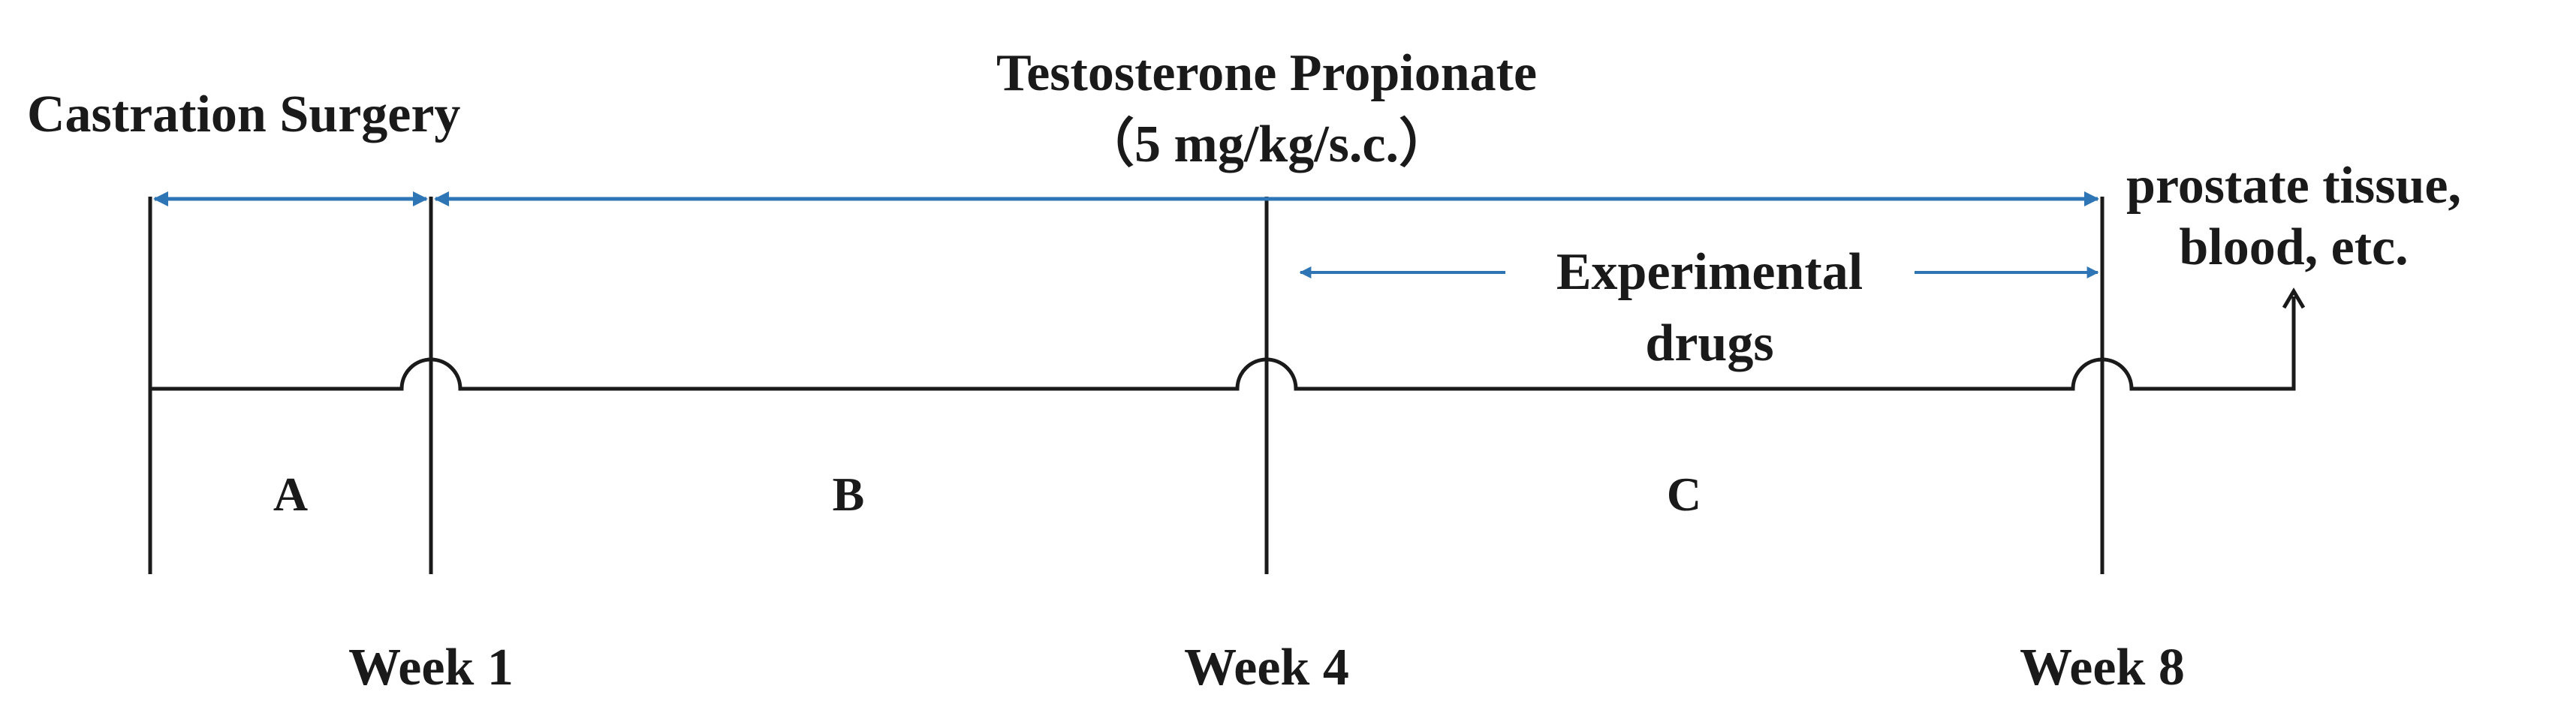 The image size is (2576, 725). Describe the element at coordinates (1266, 667) in the screenshot. I see `week-4-label: Week 4` at that location.